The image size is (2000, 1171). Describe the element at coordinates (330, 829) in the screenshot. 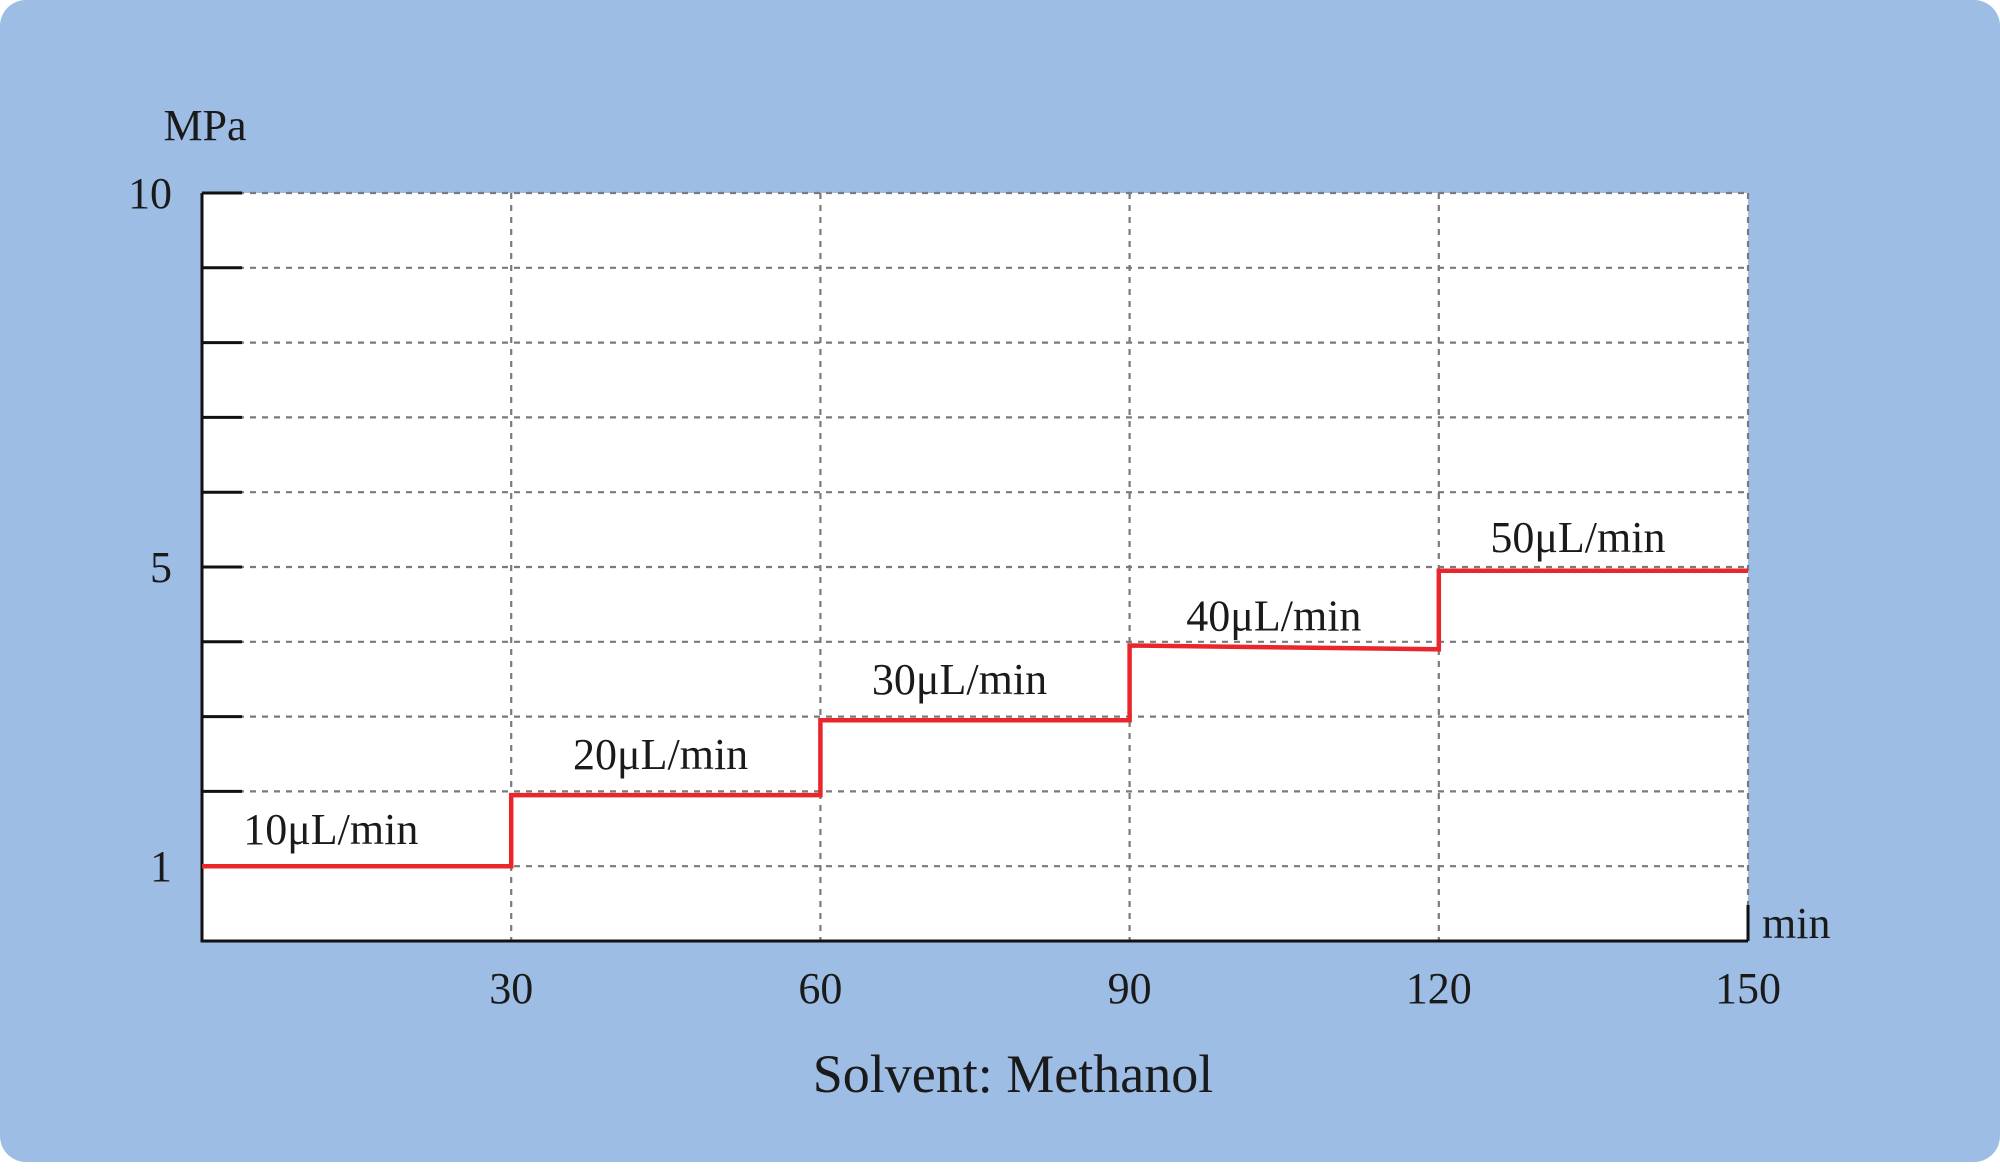

I see `flow-rate-annotation: 10μL/min` at that location.